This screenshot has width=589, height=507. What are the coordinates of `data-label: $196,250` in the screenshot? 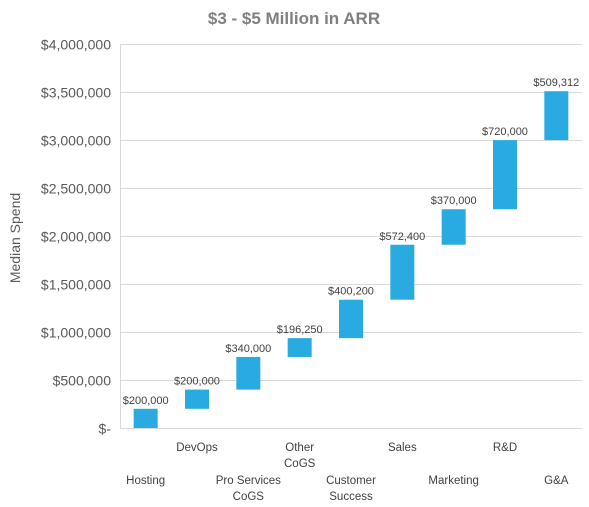 It's located at (300, 330).